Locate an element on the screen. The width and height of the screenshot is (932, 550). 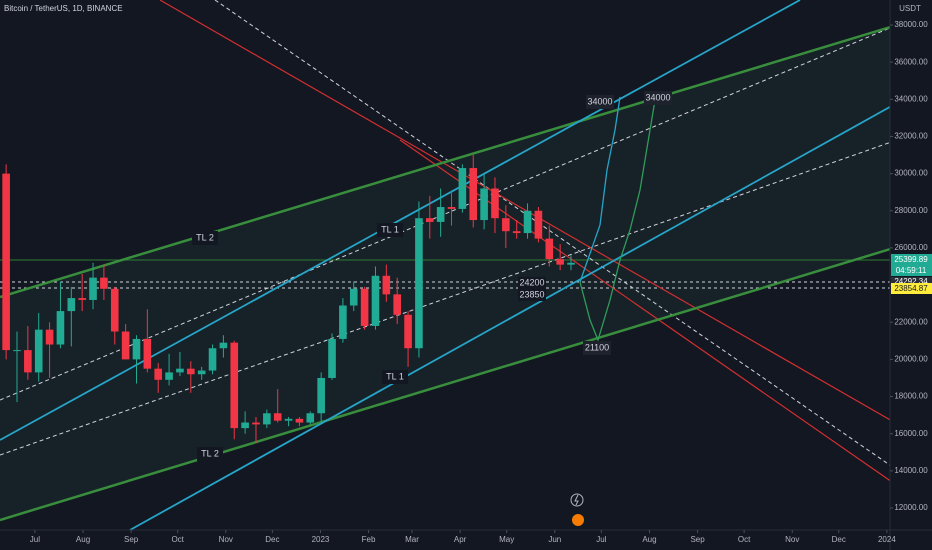
price-tag-text: 24292.34 is located at coordinates (911, 281).